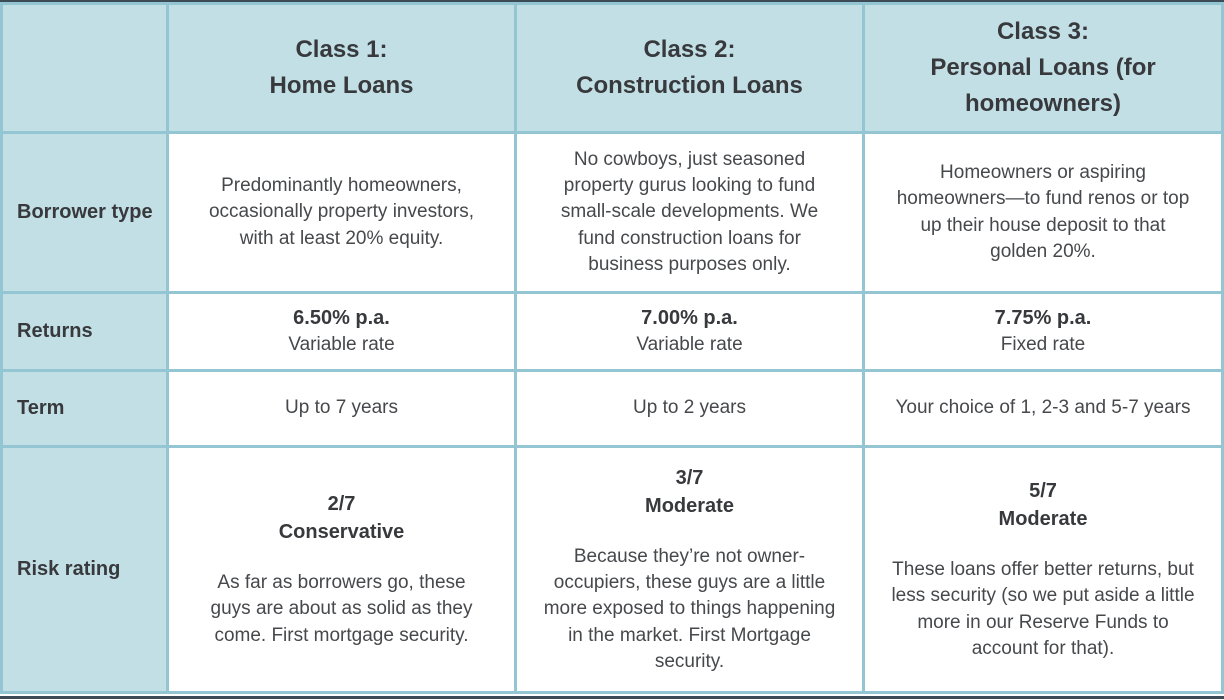 The image size is (1224, 700). What do you see at coordinates (689, 68) in the screenshot?
I see `column-header-class-2: Class 2: Construction Loans` at bounding box center [689, 68].